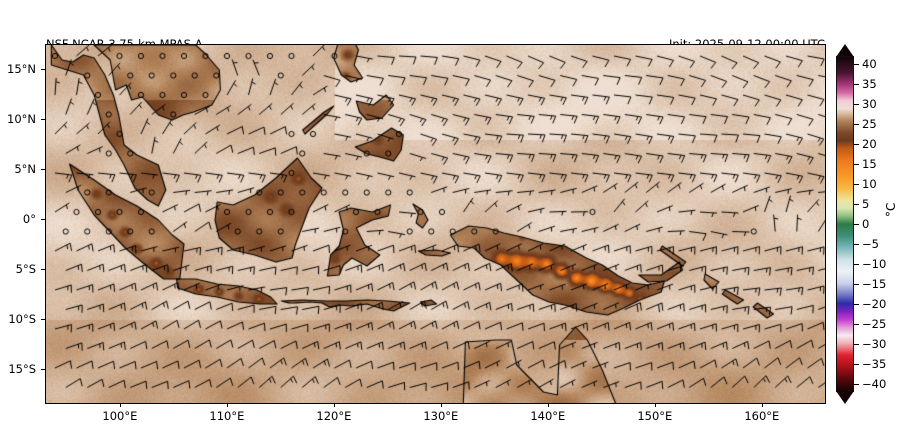 This screenshot has height=433, width=911. Describe the element at coordinates (869, 124) in the screenshot. I see `colorbar-tick-label: 25` at that location.